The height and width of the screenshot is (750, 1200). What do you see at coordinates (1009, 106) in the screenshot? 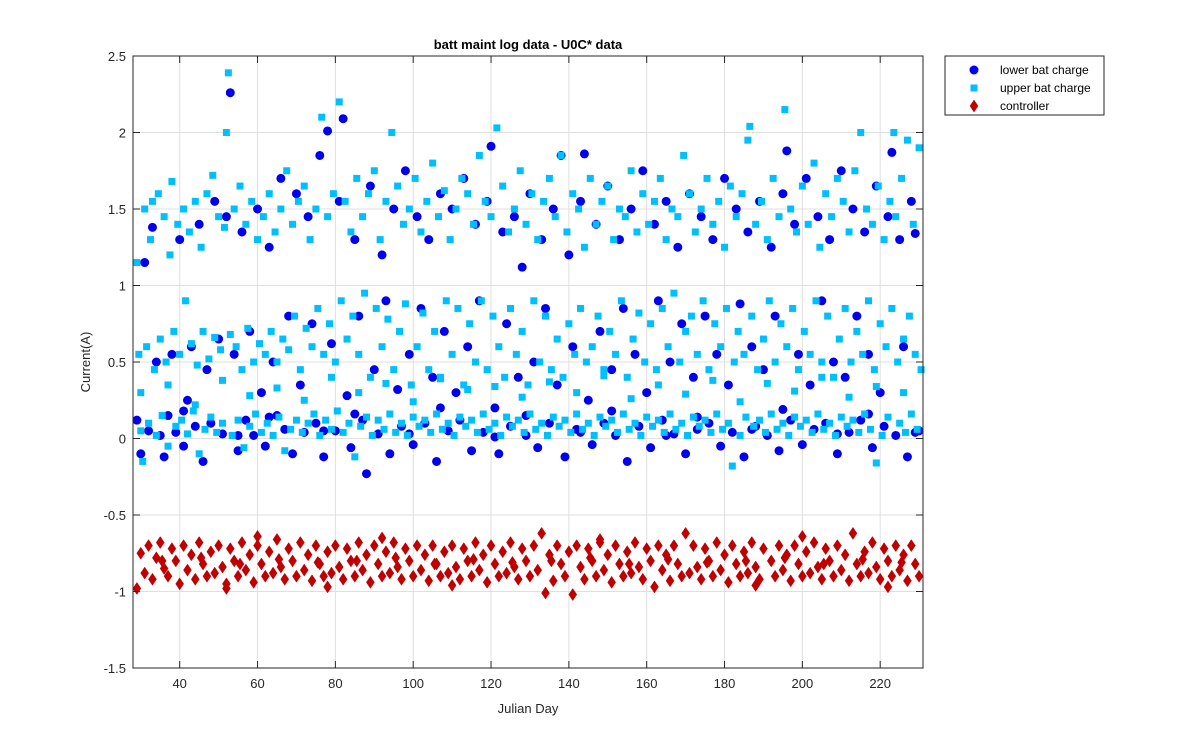
I see `legend-item: controller` at bounding box center [1009, 106].